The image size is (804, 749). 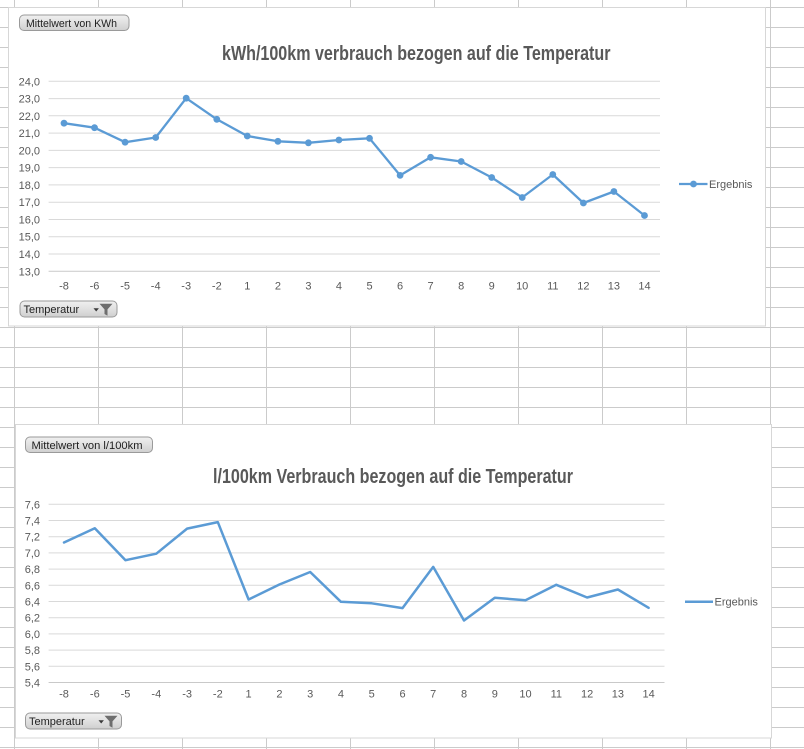 I want to click on svg-text: 7,6, so click(x=32, y=505).